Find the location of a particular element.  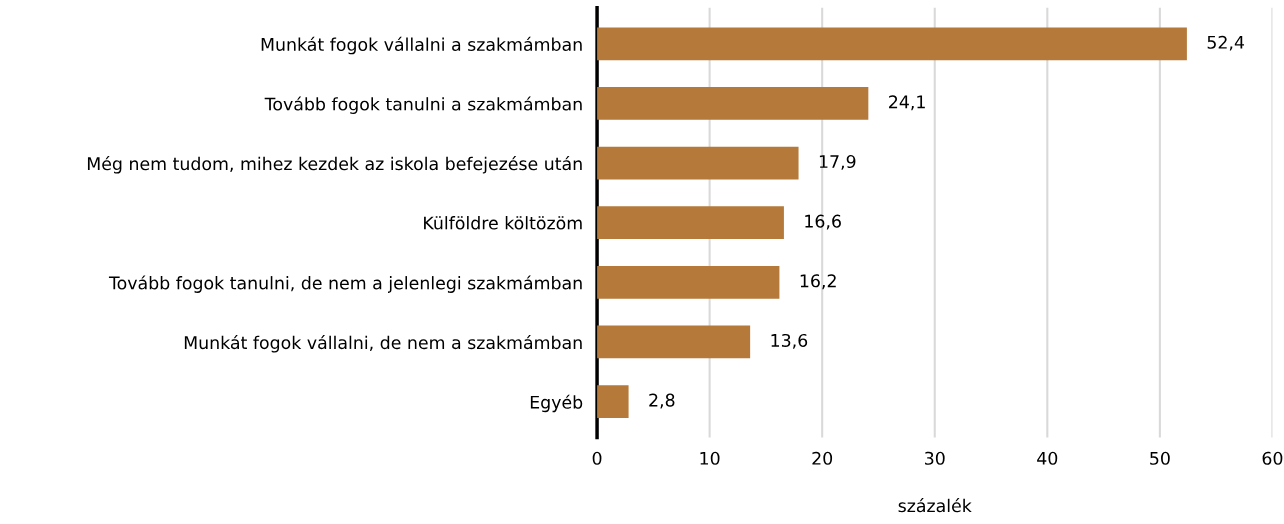

x-tick-label: 30 is located at coordinates (935, 458).